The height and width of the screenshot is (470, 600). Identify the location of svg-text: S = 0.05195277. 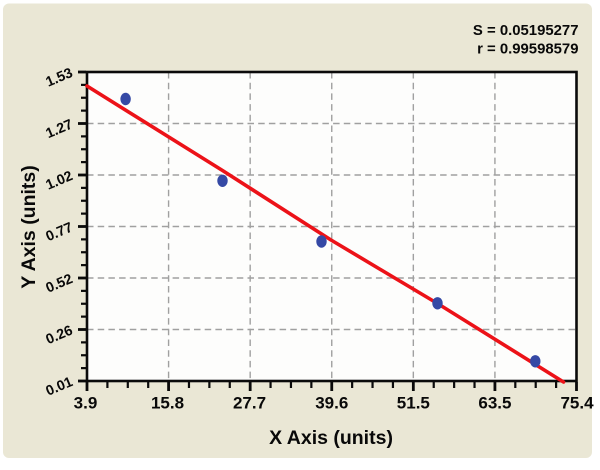
(526, 31).